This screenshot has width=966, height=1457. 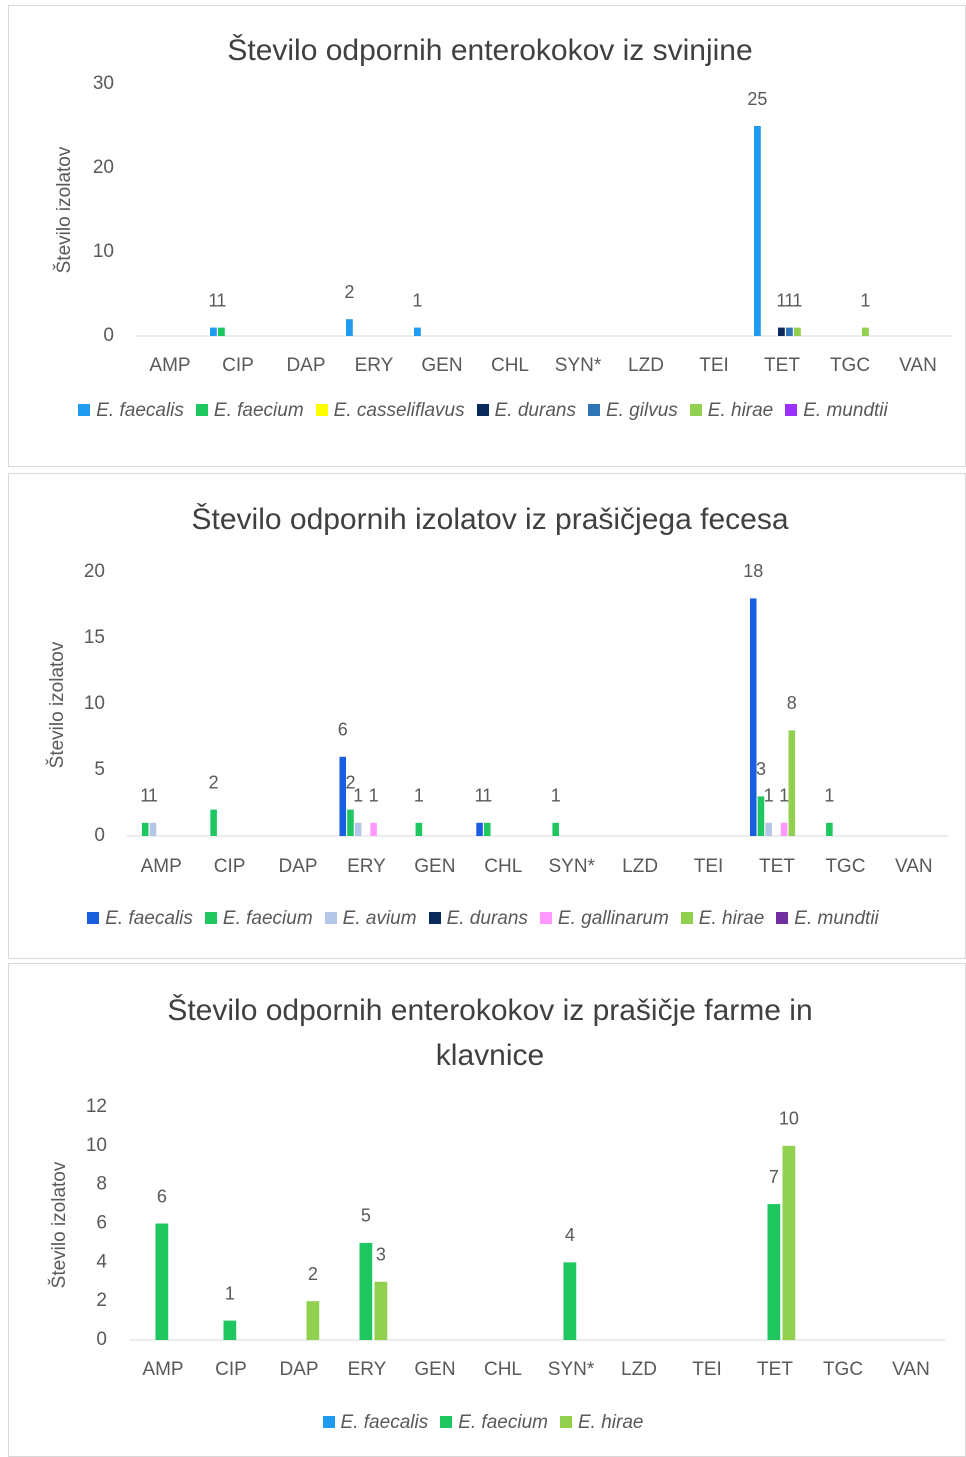 What do you see at coordinates (731, 411) in the screenshot?
I see `legend-item: E. hirae` at bounding box center [731, 411].